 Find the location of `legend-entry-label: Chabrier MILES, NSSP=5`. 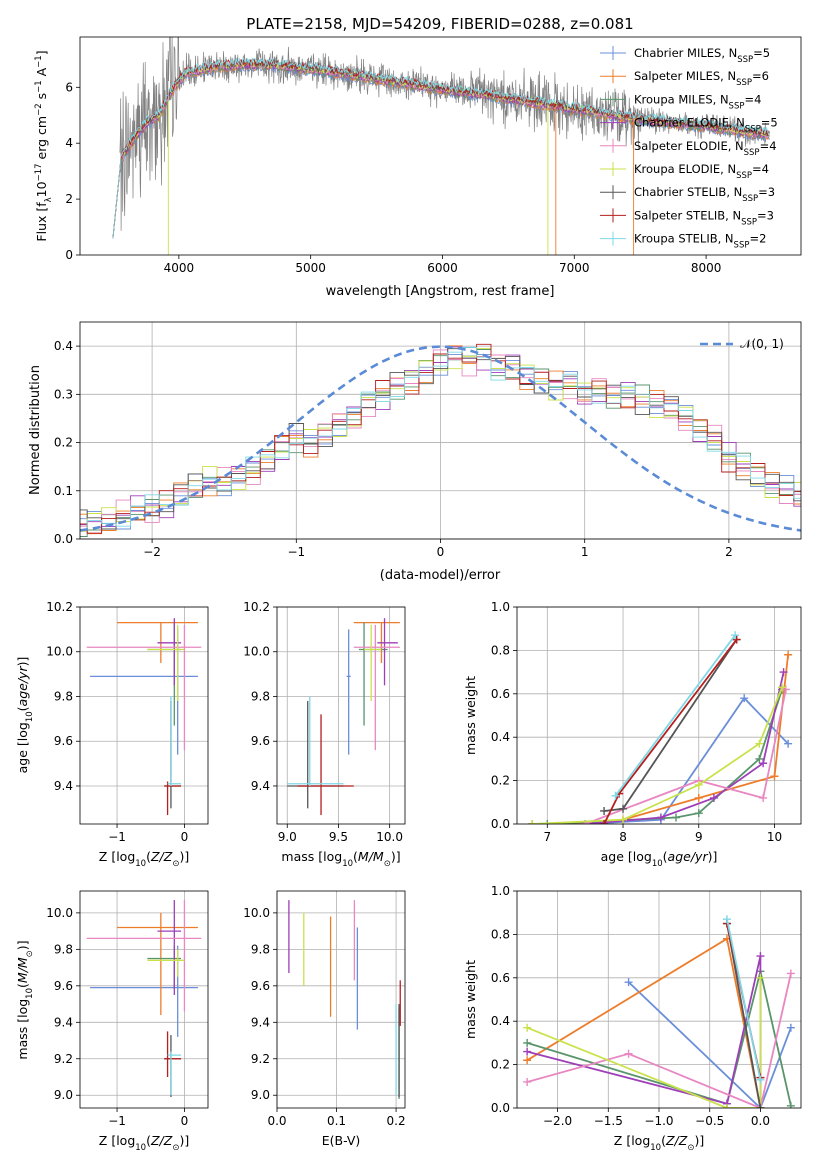

legend-entry-label: Chabrier MILES, NSSP=5 is located at coordinates (702, 55).